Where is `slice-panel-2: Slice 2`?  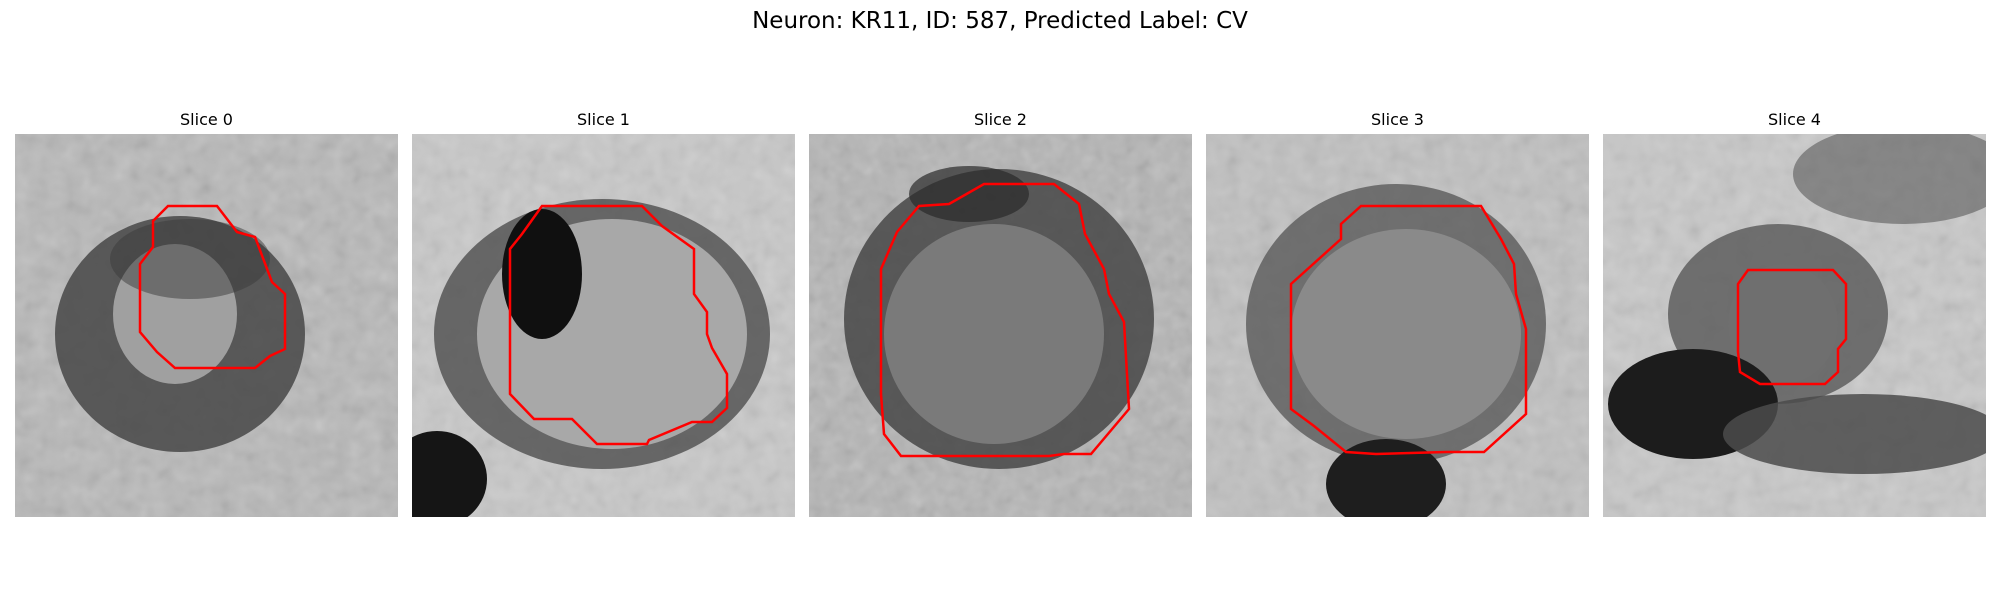
slice-panel-2: Slice 2 is located at coordinates (1000, 313).